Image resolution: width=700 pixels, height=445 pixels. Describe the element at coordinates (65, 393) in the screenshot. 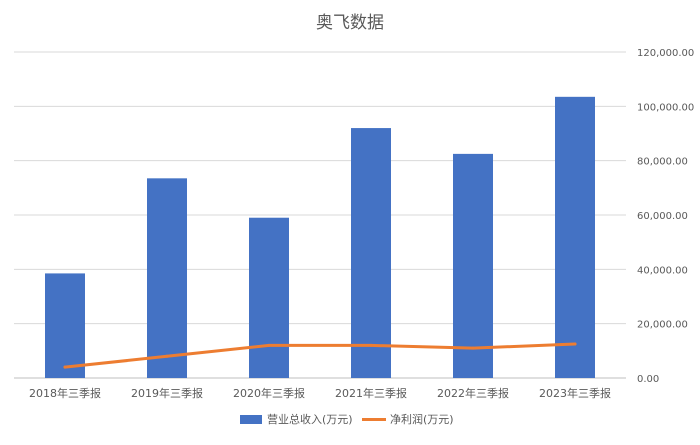

I see `x-tick-label: 2018年三季报` at that location.